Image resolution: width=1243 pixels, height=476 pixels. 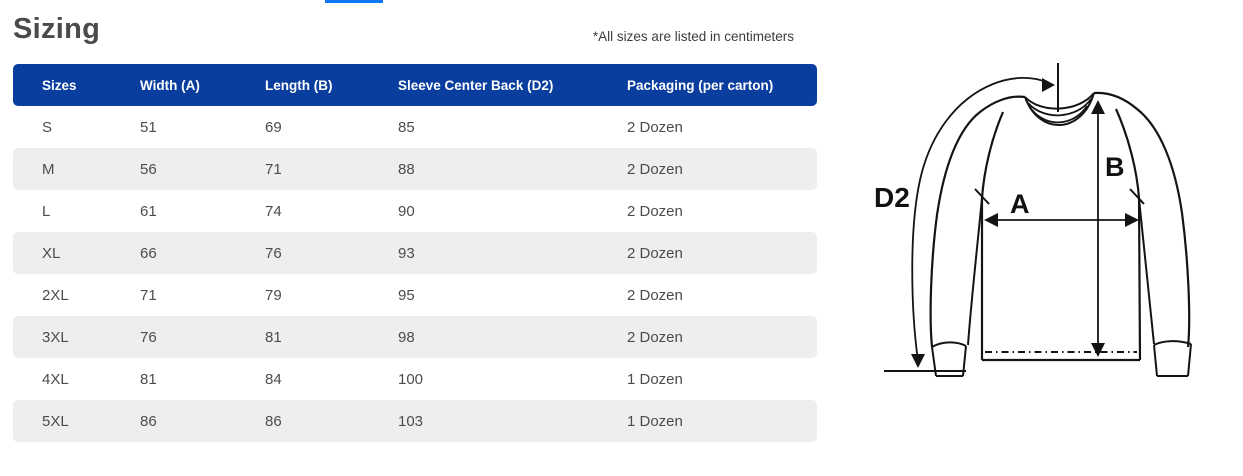 I want to click on length-cell: 86, so click(x=273, y=421).